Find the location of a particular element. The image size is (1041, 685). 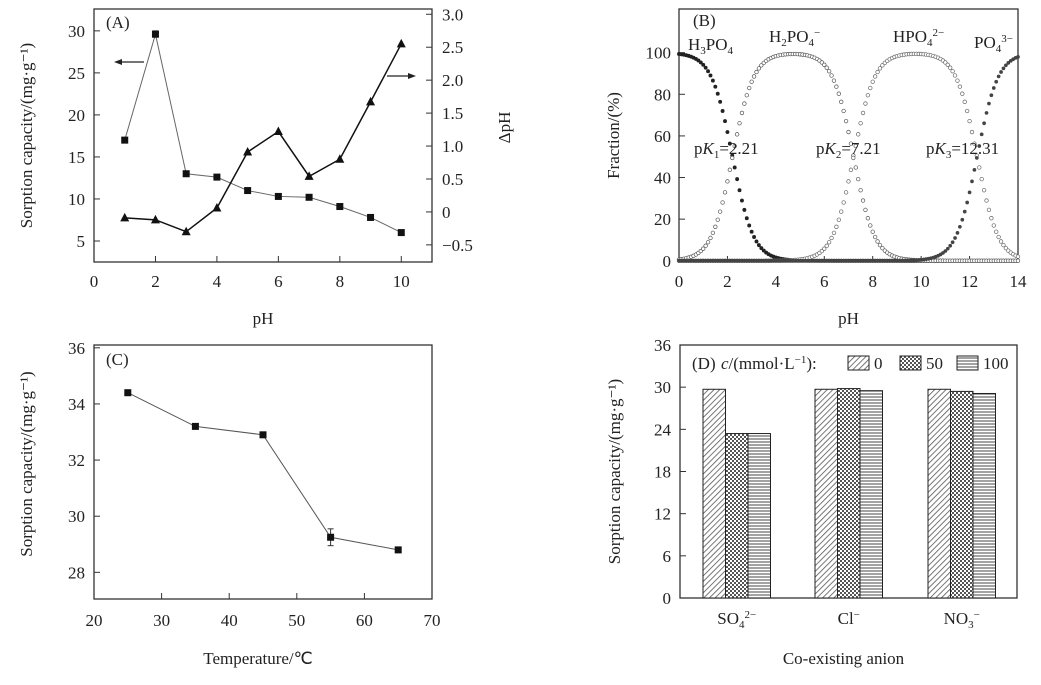

y-axis-label: Sorption capacity/(mg·g⁻¹) is located at coordinates (26, 463).